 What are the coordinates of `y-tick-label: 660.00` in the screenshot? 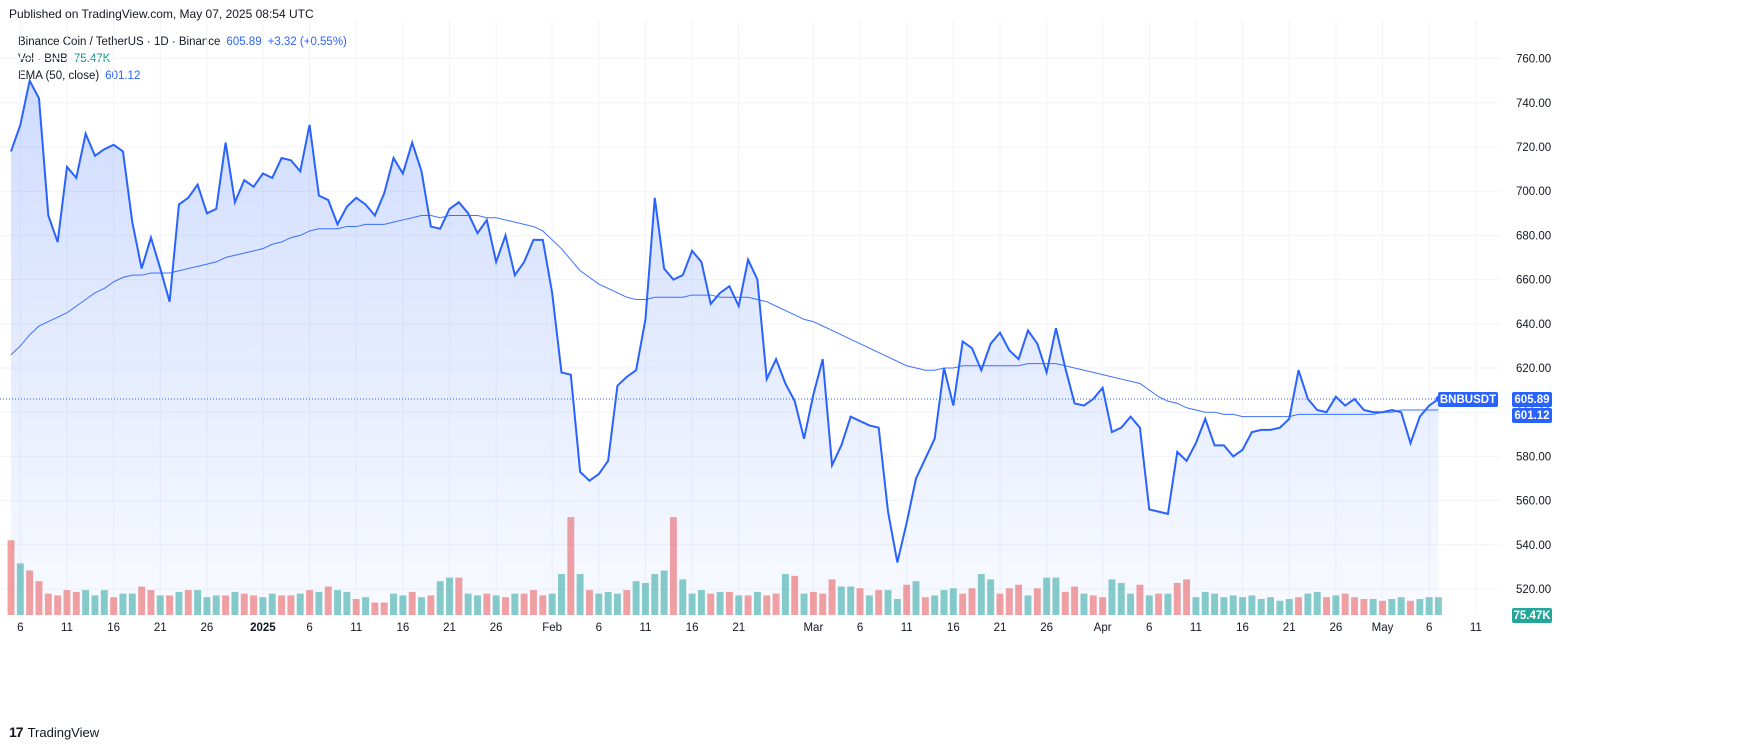 It's located at (1533, 281).